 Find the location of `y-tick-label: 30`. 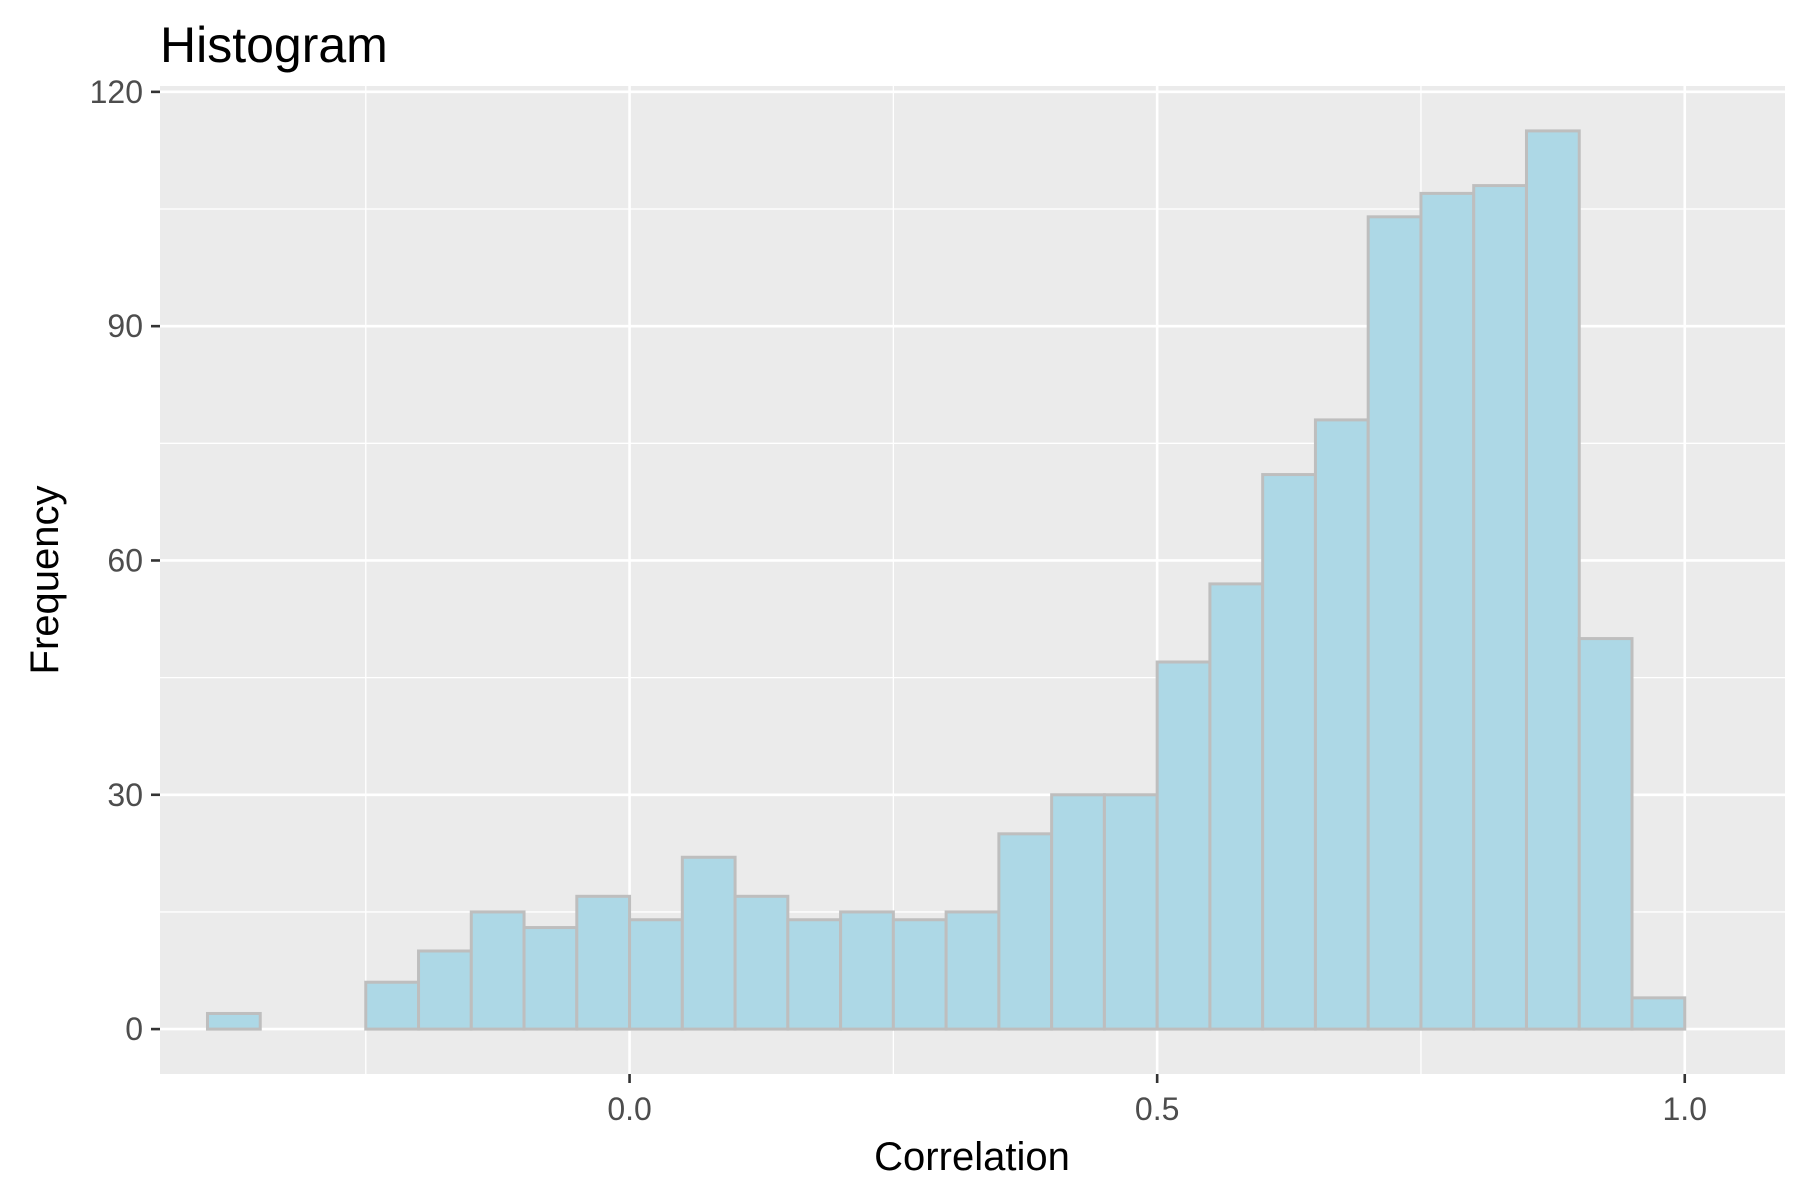

y-tick-label: 30 is located at coordinates (125, 795).